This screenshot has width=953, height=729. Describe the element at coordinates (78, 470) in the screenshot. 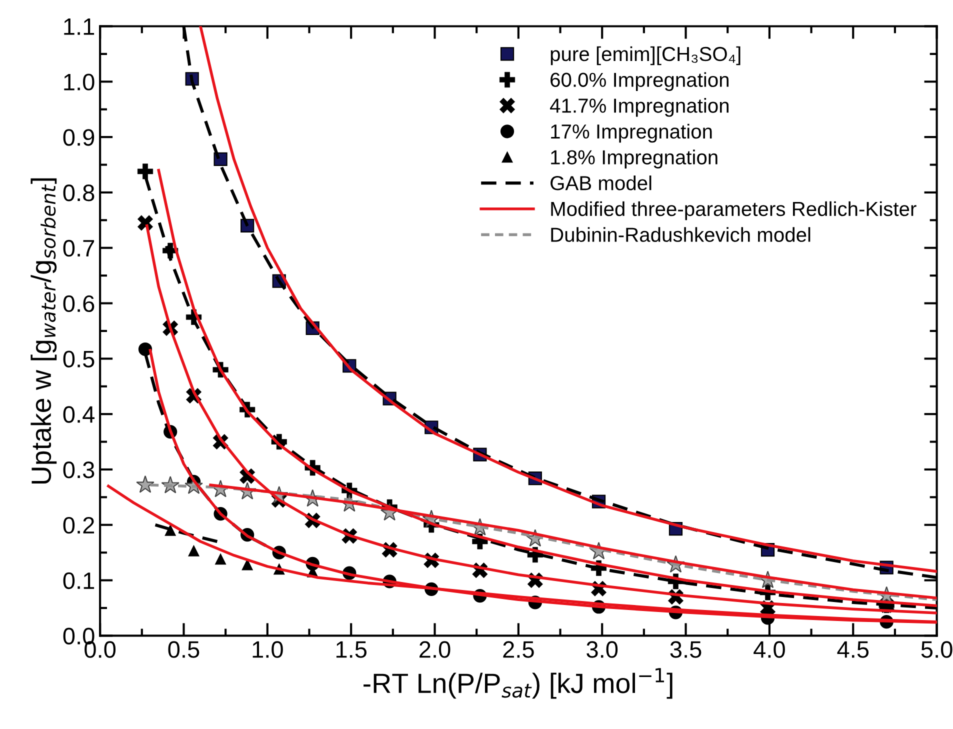

I see `y-tick-label: 0.3` at that location.